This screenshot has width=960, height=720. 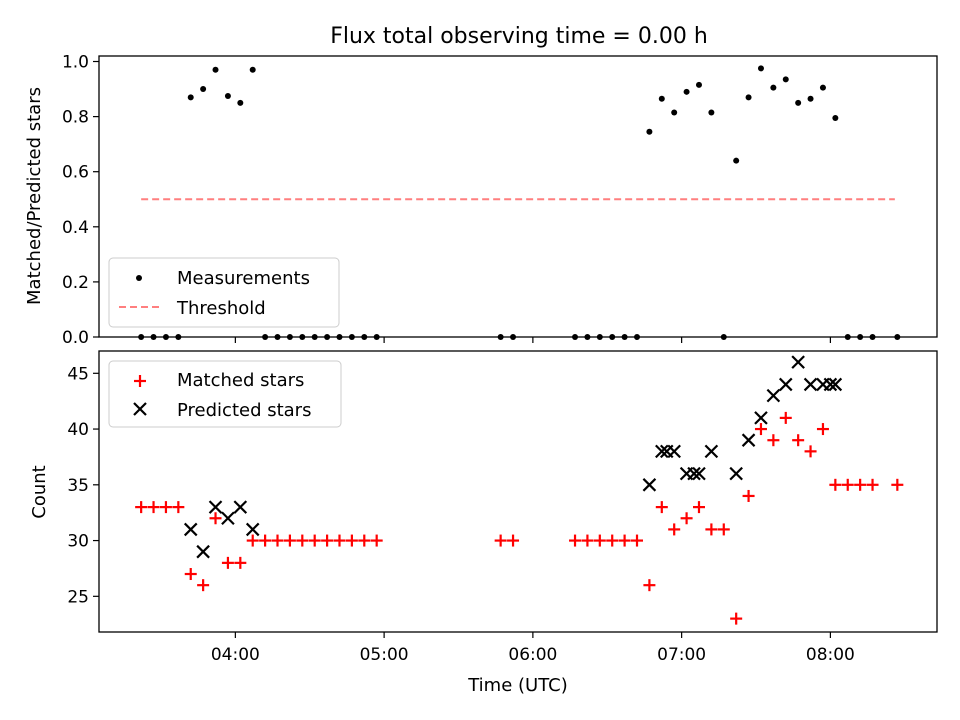 I want to click on x-tick-label: 08:00, so click(x=830, y=655).